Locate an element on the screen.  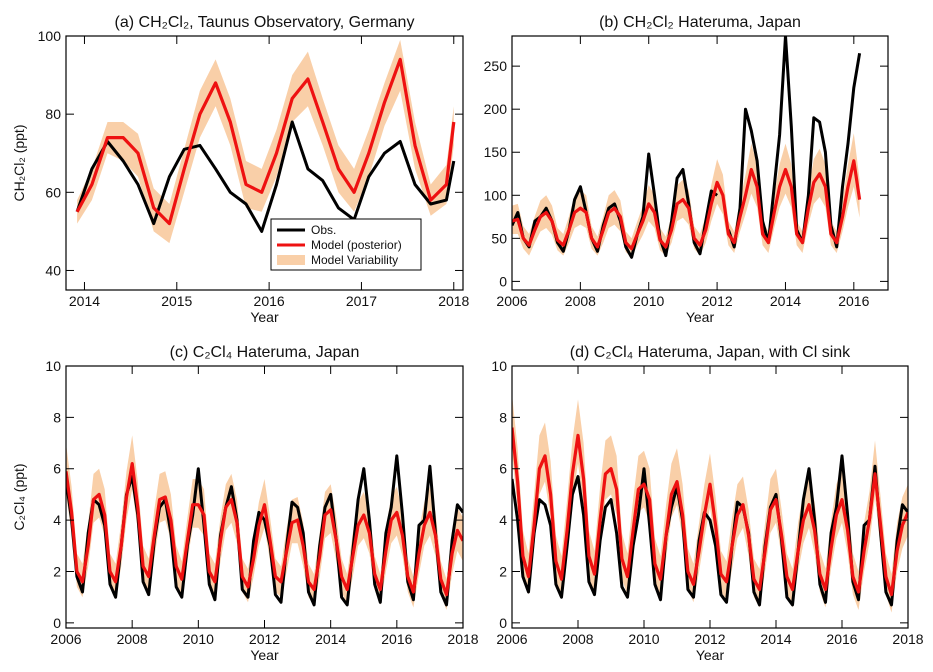
legend: Obs.Model (posterior)Model Variability is located at coordinates (346, 244).